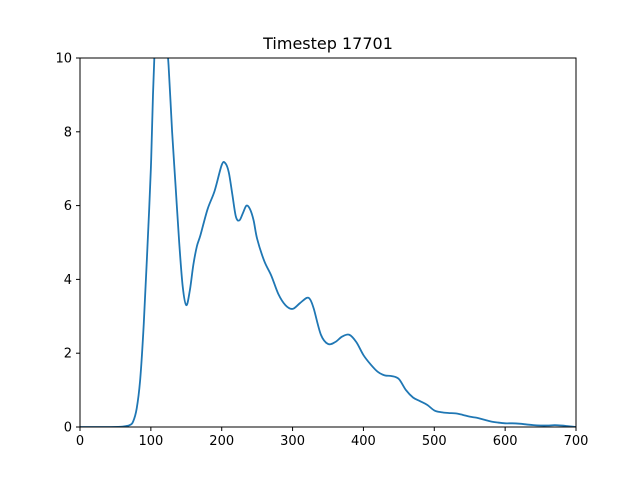 The width and height of the screenshot is (640, 480). Describe the element at coordinates (505, 441) in the screenshot. I see `x-tick-label: 600` at that location.